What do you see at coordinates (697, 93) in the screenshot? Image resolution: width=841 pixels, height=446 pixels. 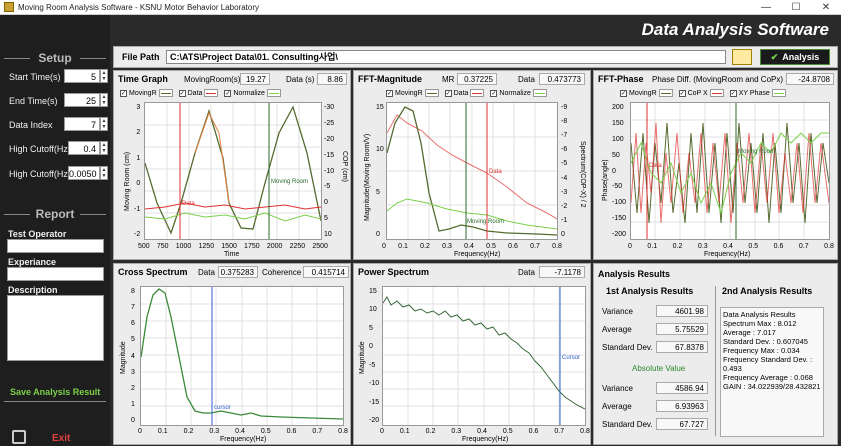 I see `legend-label: CoP X` at bounding box center [697, 93].